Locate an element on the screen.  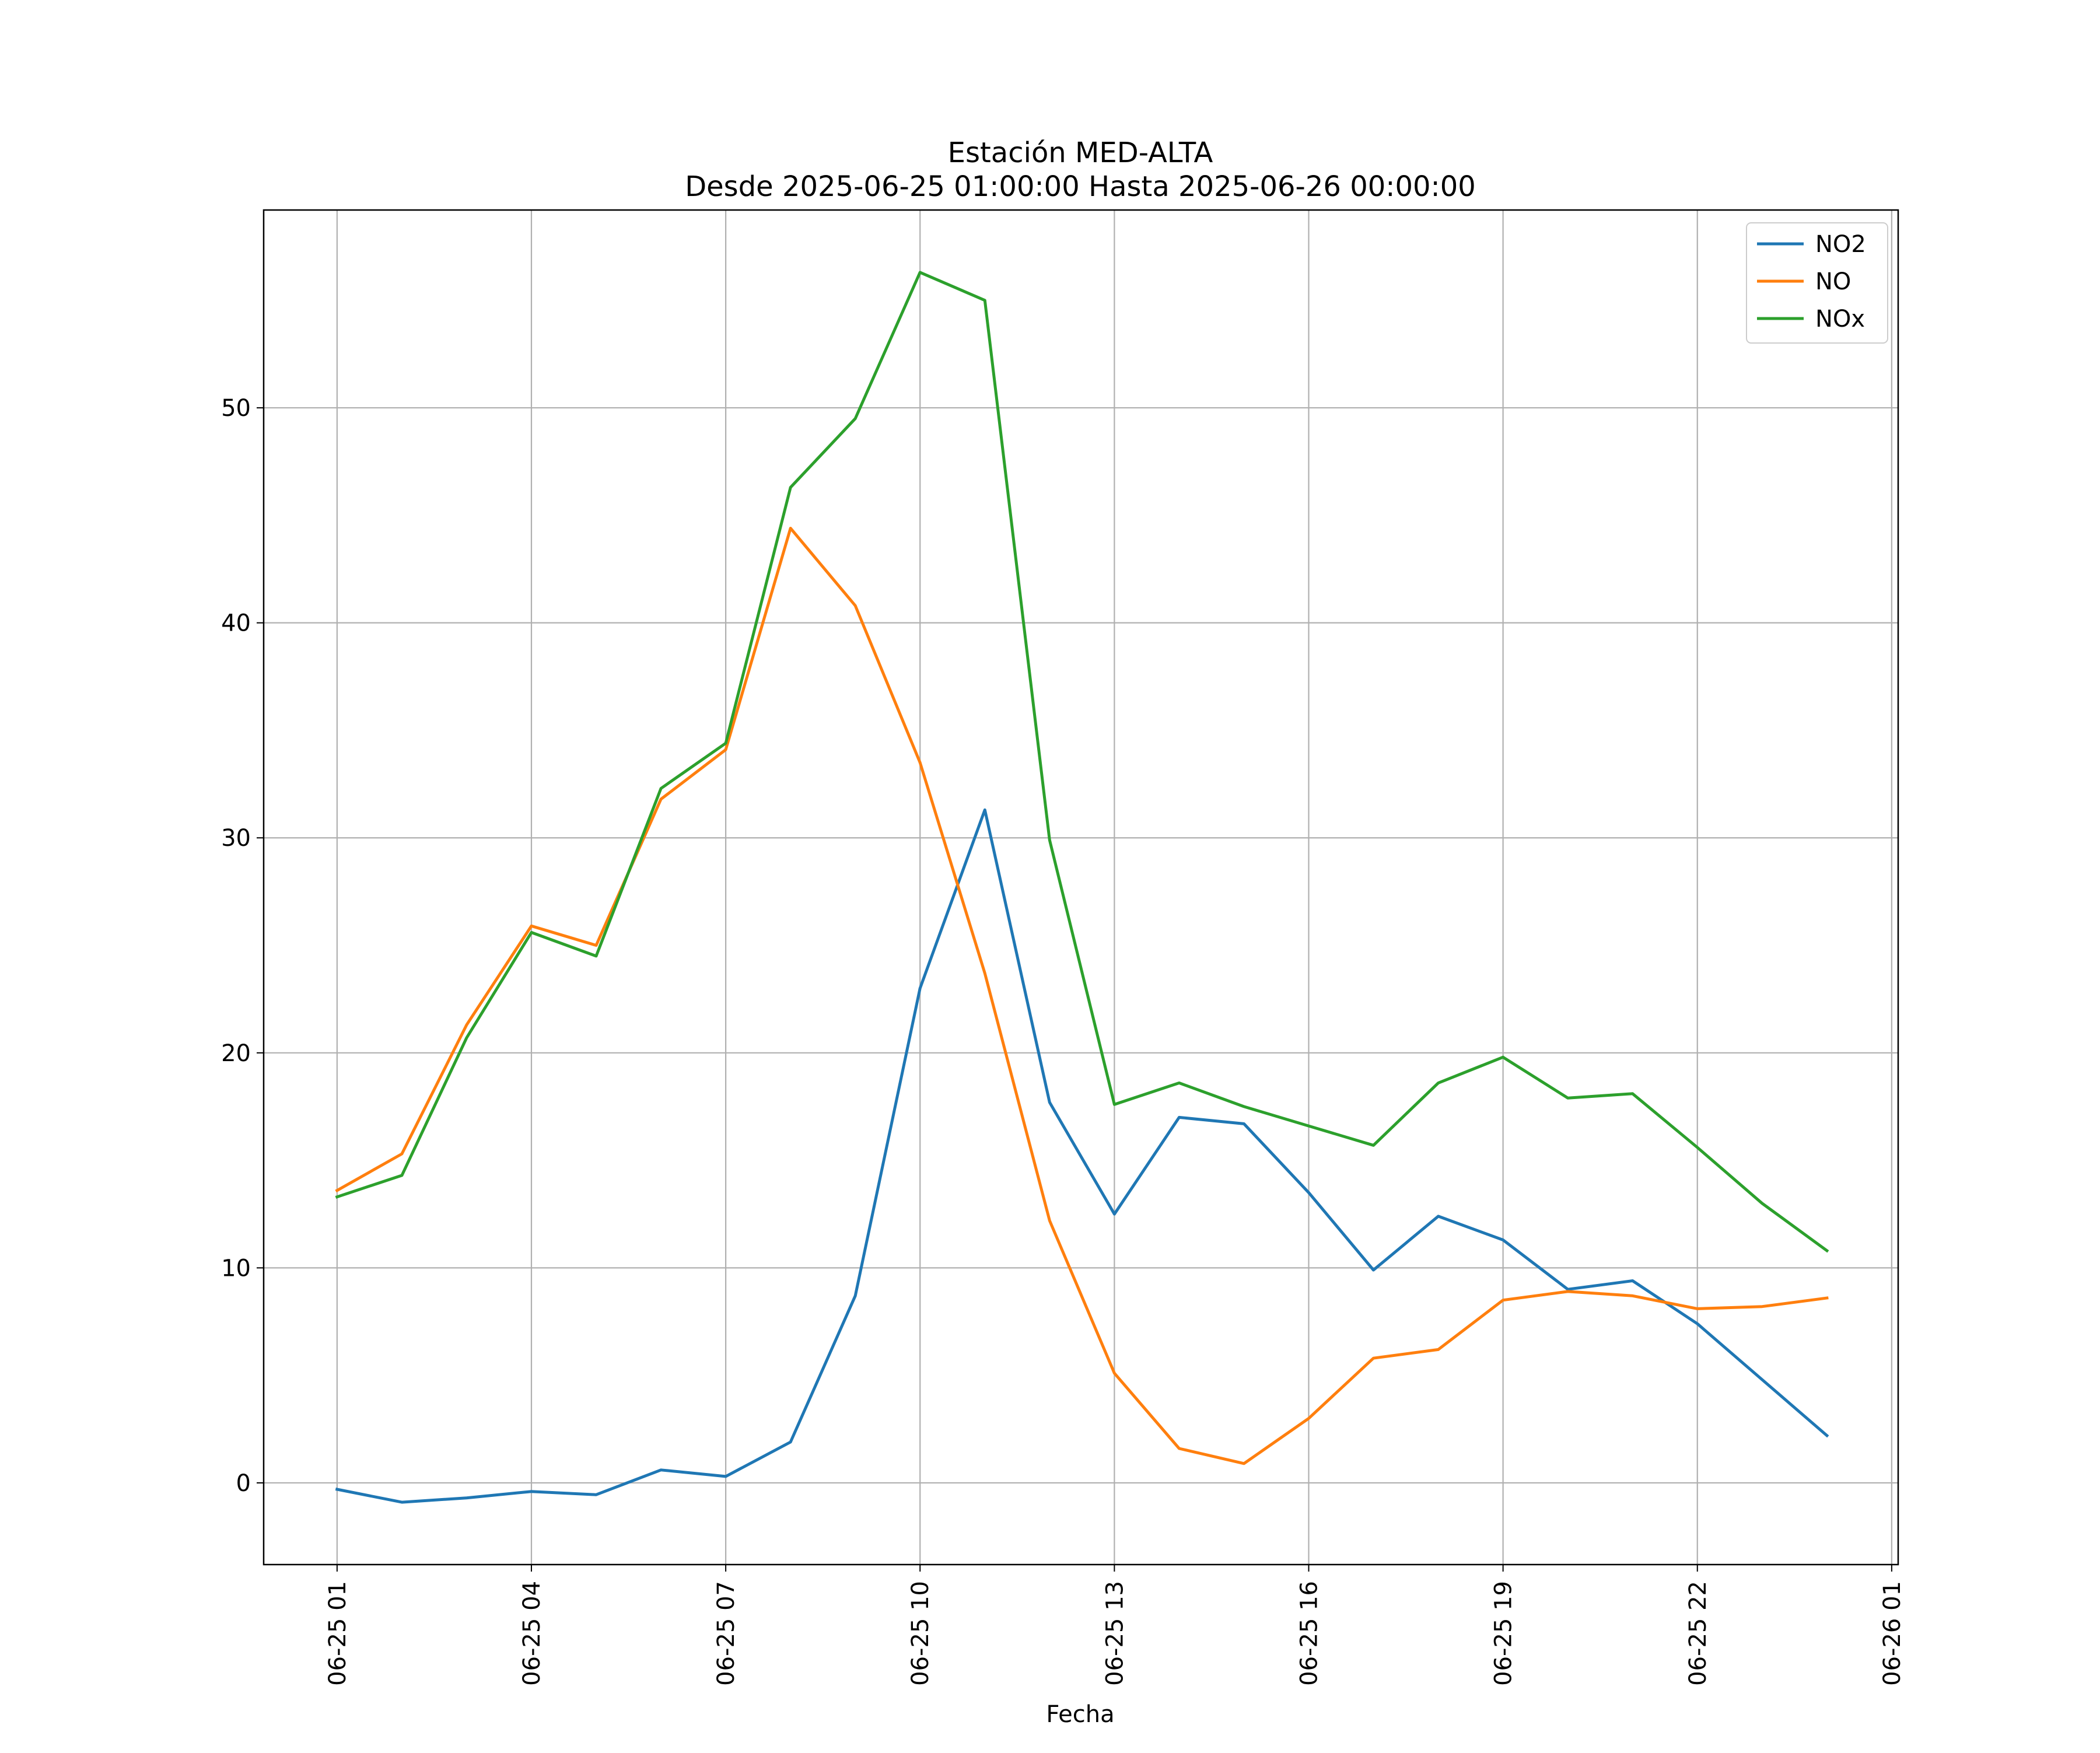
x-tick-label: 06-25 10 is located at coordinates (921, 1633).